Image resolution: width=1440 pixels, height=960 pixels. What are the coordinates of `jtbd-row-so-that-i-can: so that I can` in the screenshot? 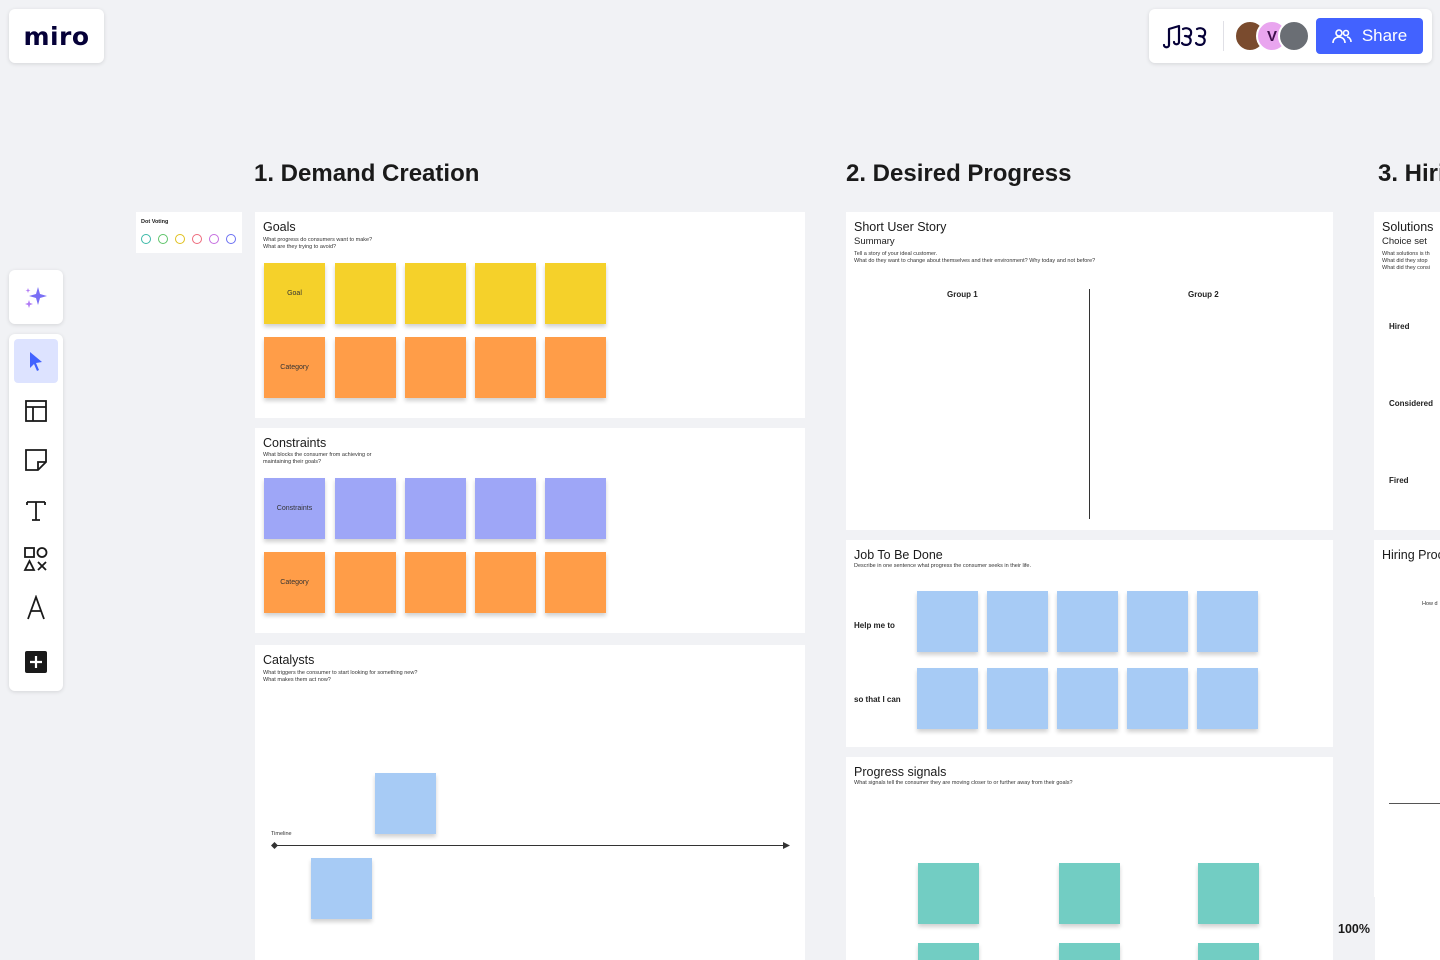 It's located at (877, 699).